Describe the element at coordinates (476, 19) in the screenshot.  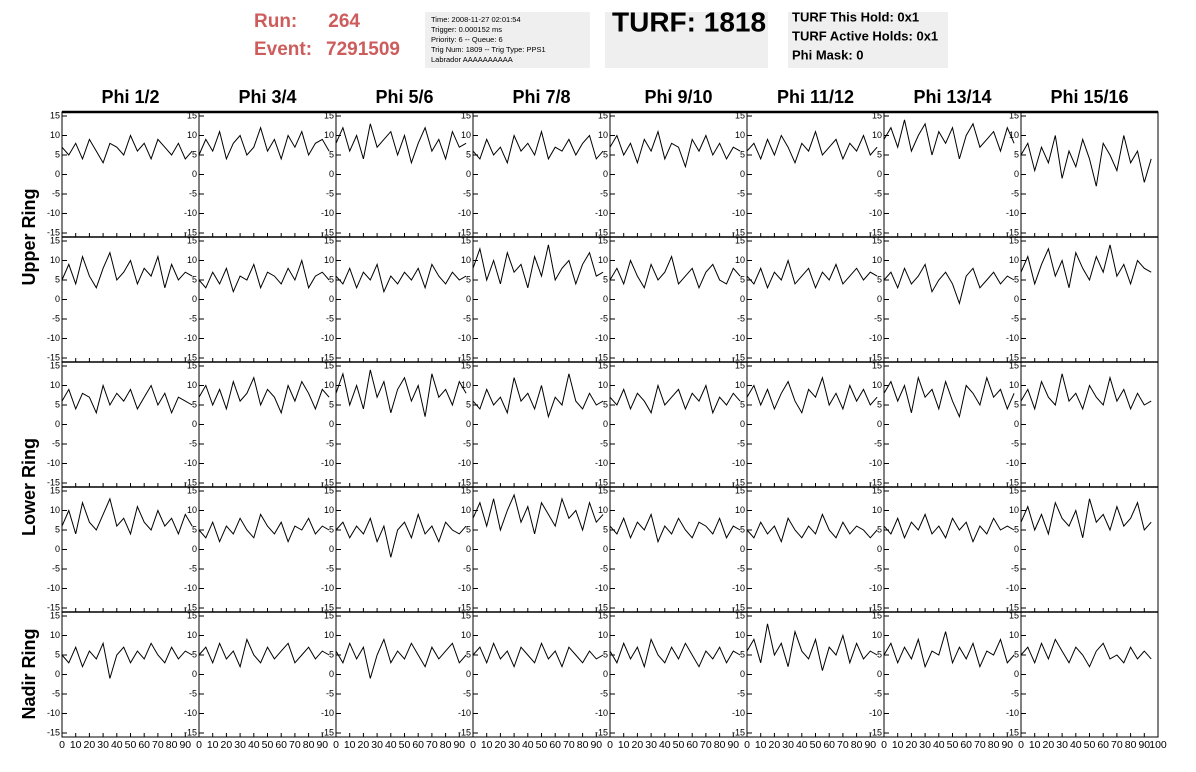
I see `info-line: Time: 2008-11-27 02:01:54` at that location.